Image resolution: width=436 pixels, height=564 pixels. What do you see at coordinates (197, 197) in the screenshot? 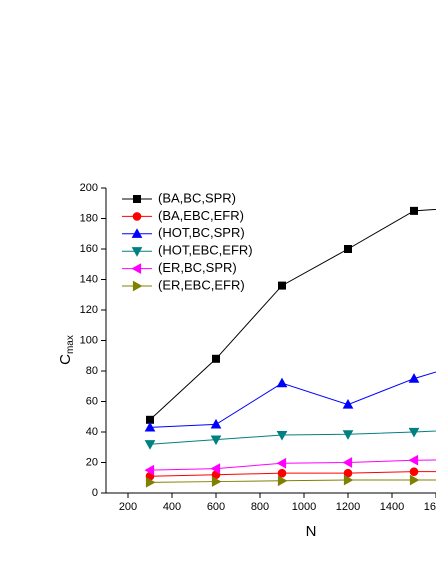
I see `legend-label: (BA,BC,SPR)` at bounding box center [197, 197].